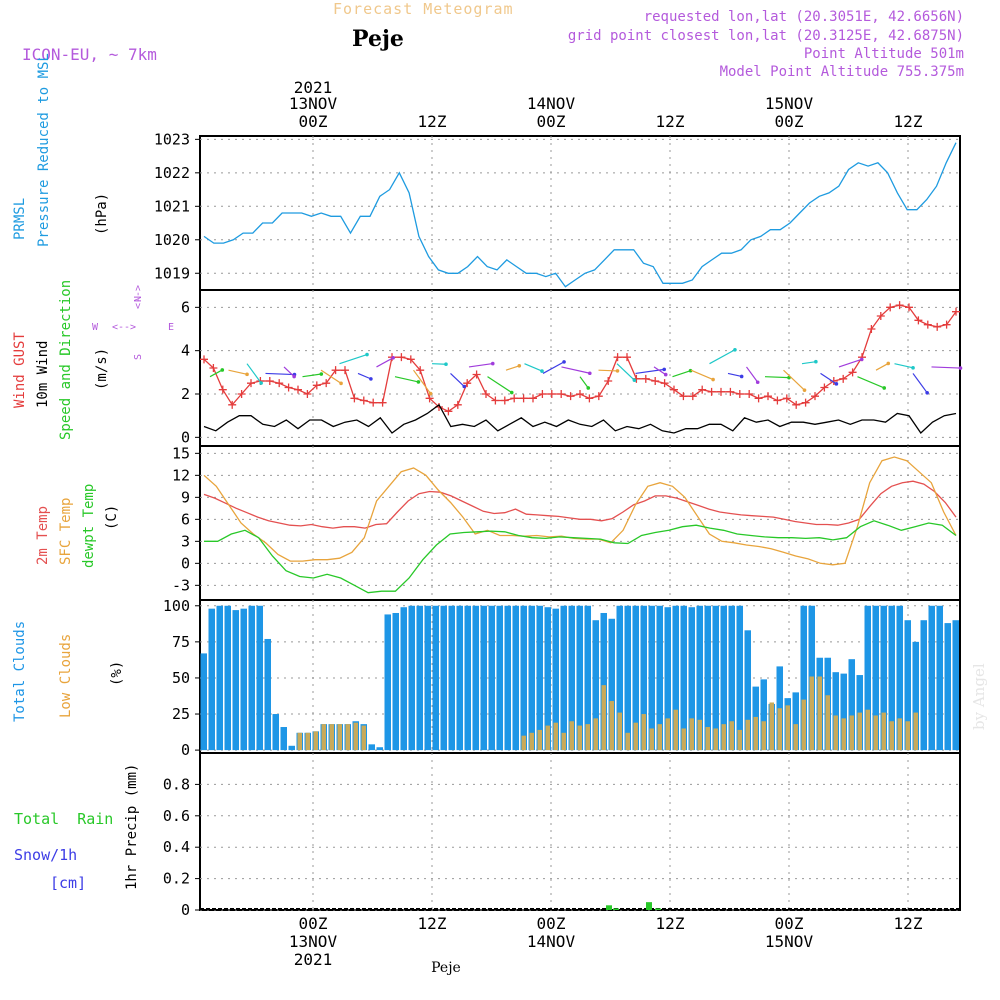 The height and width of the screenshot is (1000, 1000). Describe the element at coordinates (66, 676) in the screenshot. I see `cloud-low-label: Low Clouds` at that location.